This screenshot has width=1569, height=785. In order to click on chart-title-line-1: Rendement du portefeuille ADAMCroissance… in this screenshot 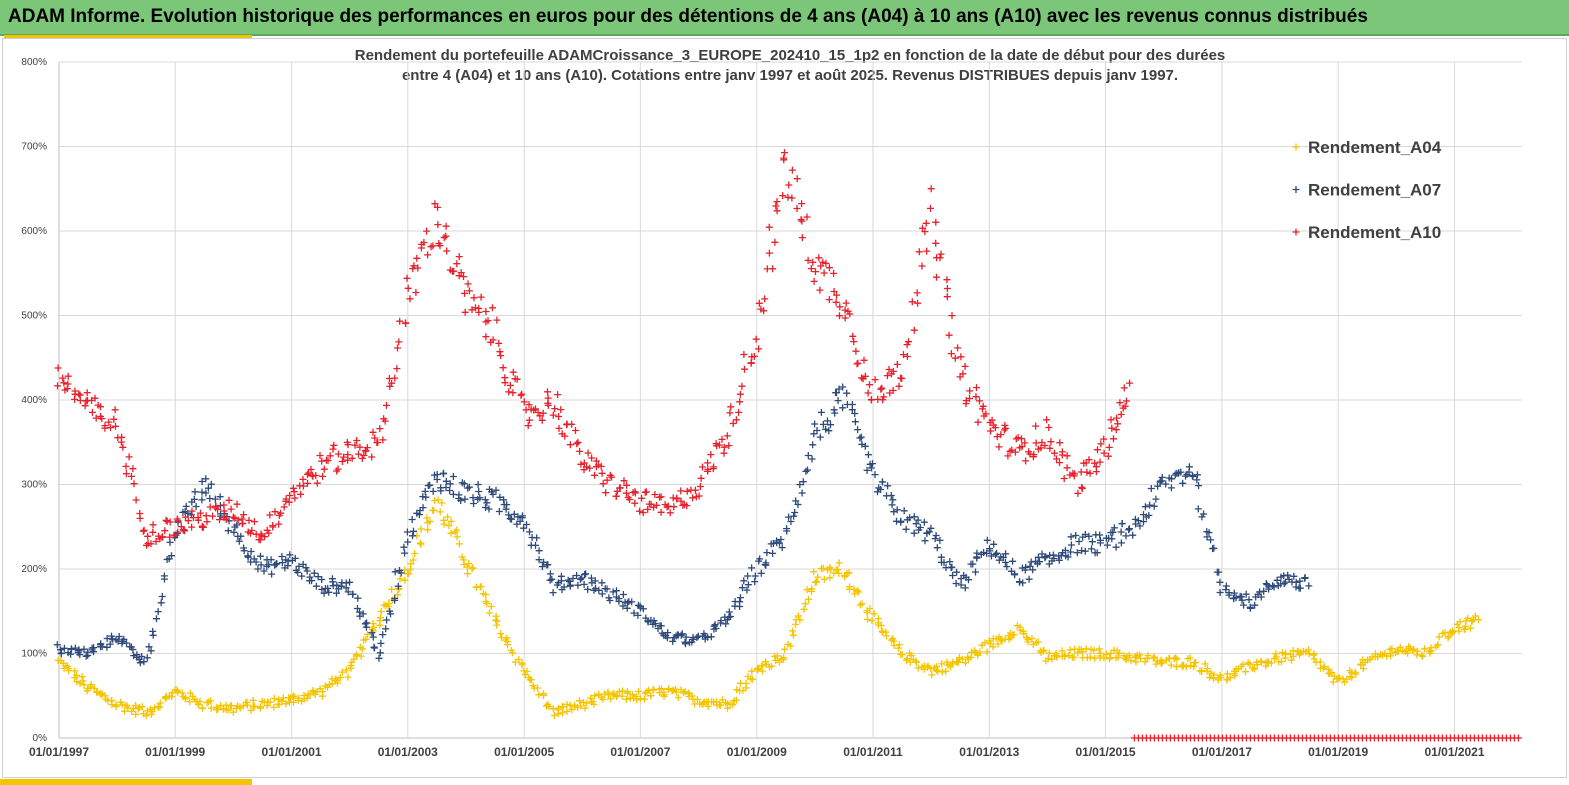, I will do `click(790, 55)`.